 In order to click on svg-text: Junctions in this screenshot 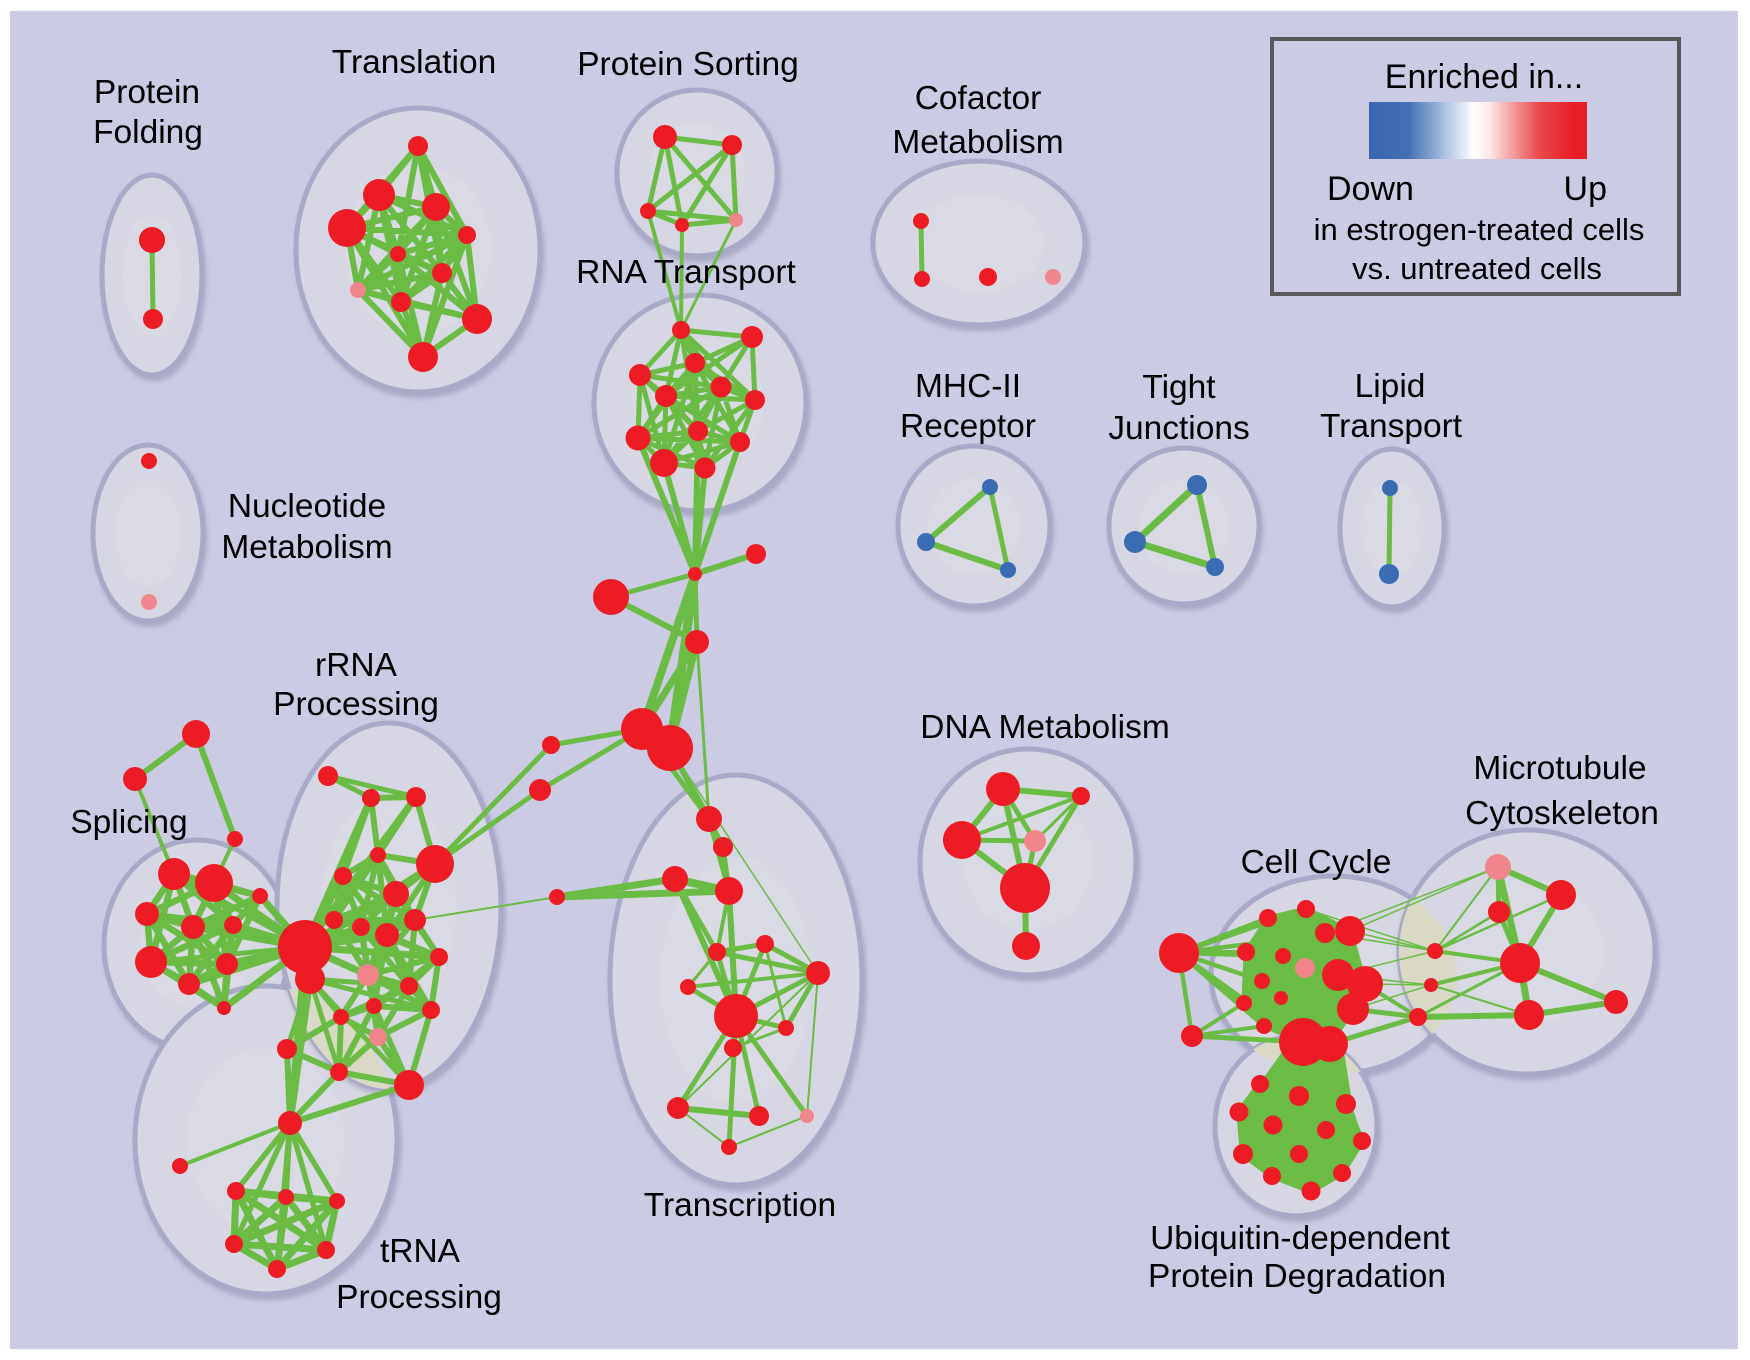, I will do `click(1179, 428)`.